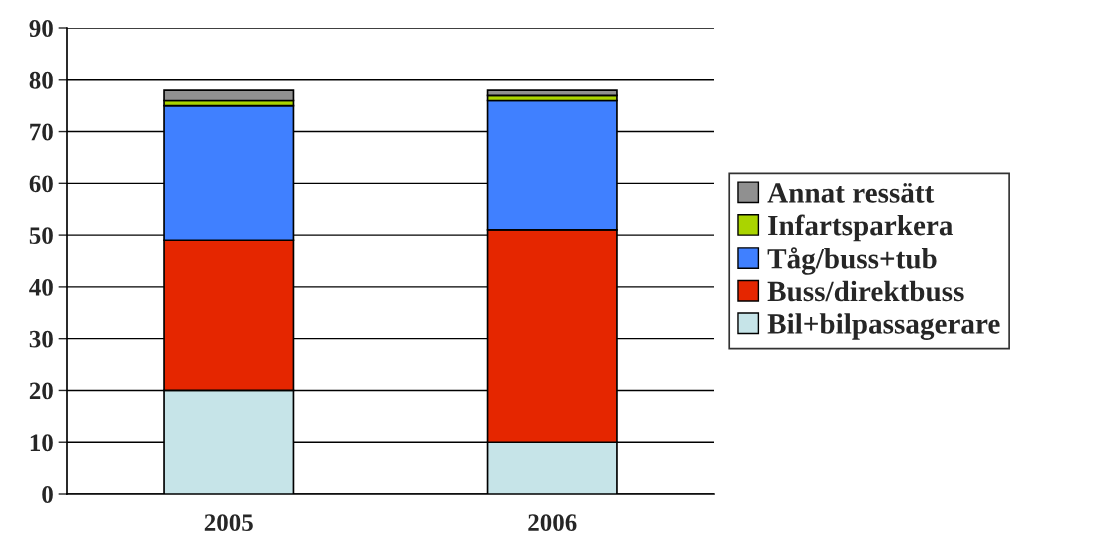  What do you see at coordinates (41, 132) in the screenshot?
I see `y-tick-label: 70` at bounding box center [41, 132].